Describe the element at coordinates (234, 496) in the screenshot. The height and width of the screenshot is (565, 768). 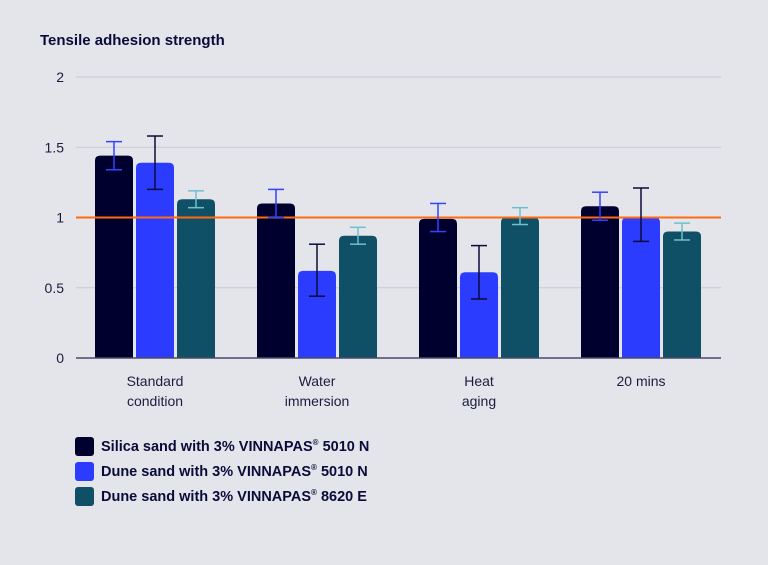
I see `legend-label: Dune sand with 3% VINNAPAS® 8620 E` at that location.